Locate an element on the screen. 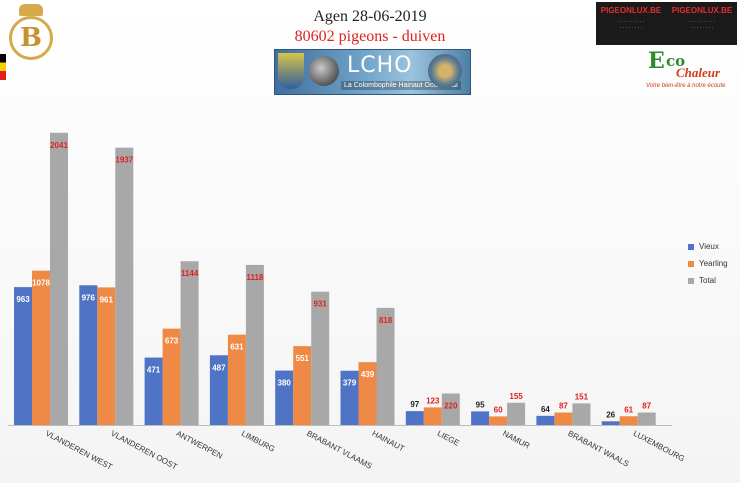  bar-total-antwerpen is located at coordinates (189, 343).